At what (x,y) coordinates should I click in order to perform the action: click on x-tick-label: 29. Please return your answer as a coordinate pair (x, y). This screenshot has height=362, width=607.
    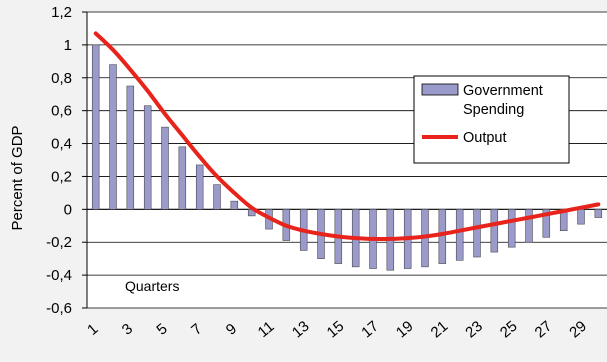
    Looking at the image, I should click on (578, 330).